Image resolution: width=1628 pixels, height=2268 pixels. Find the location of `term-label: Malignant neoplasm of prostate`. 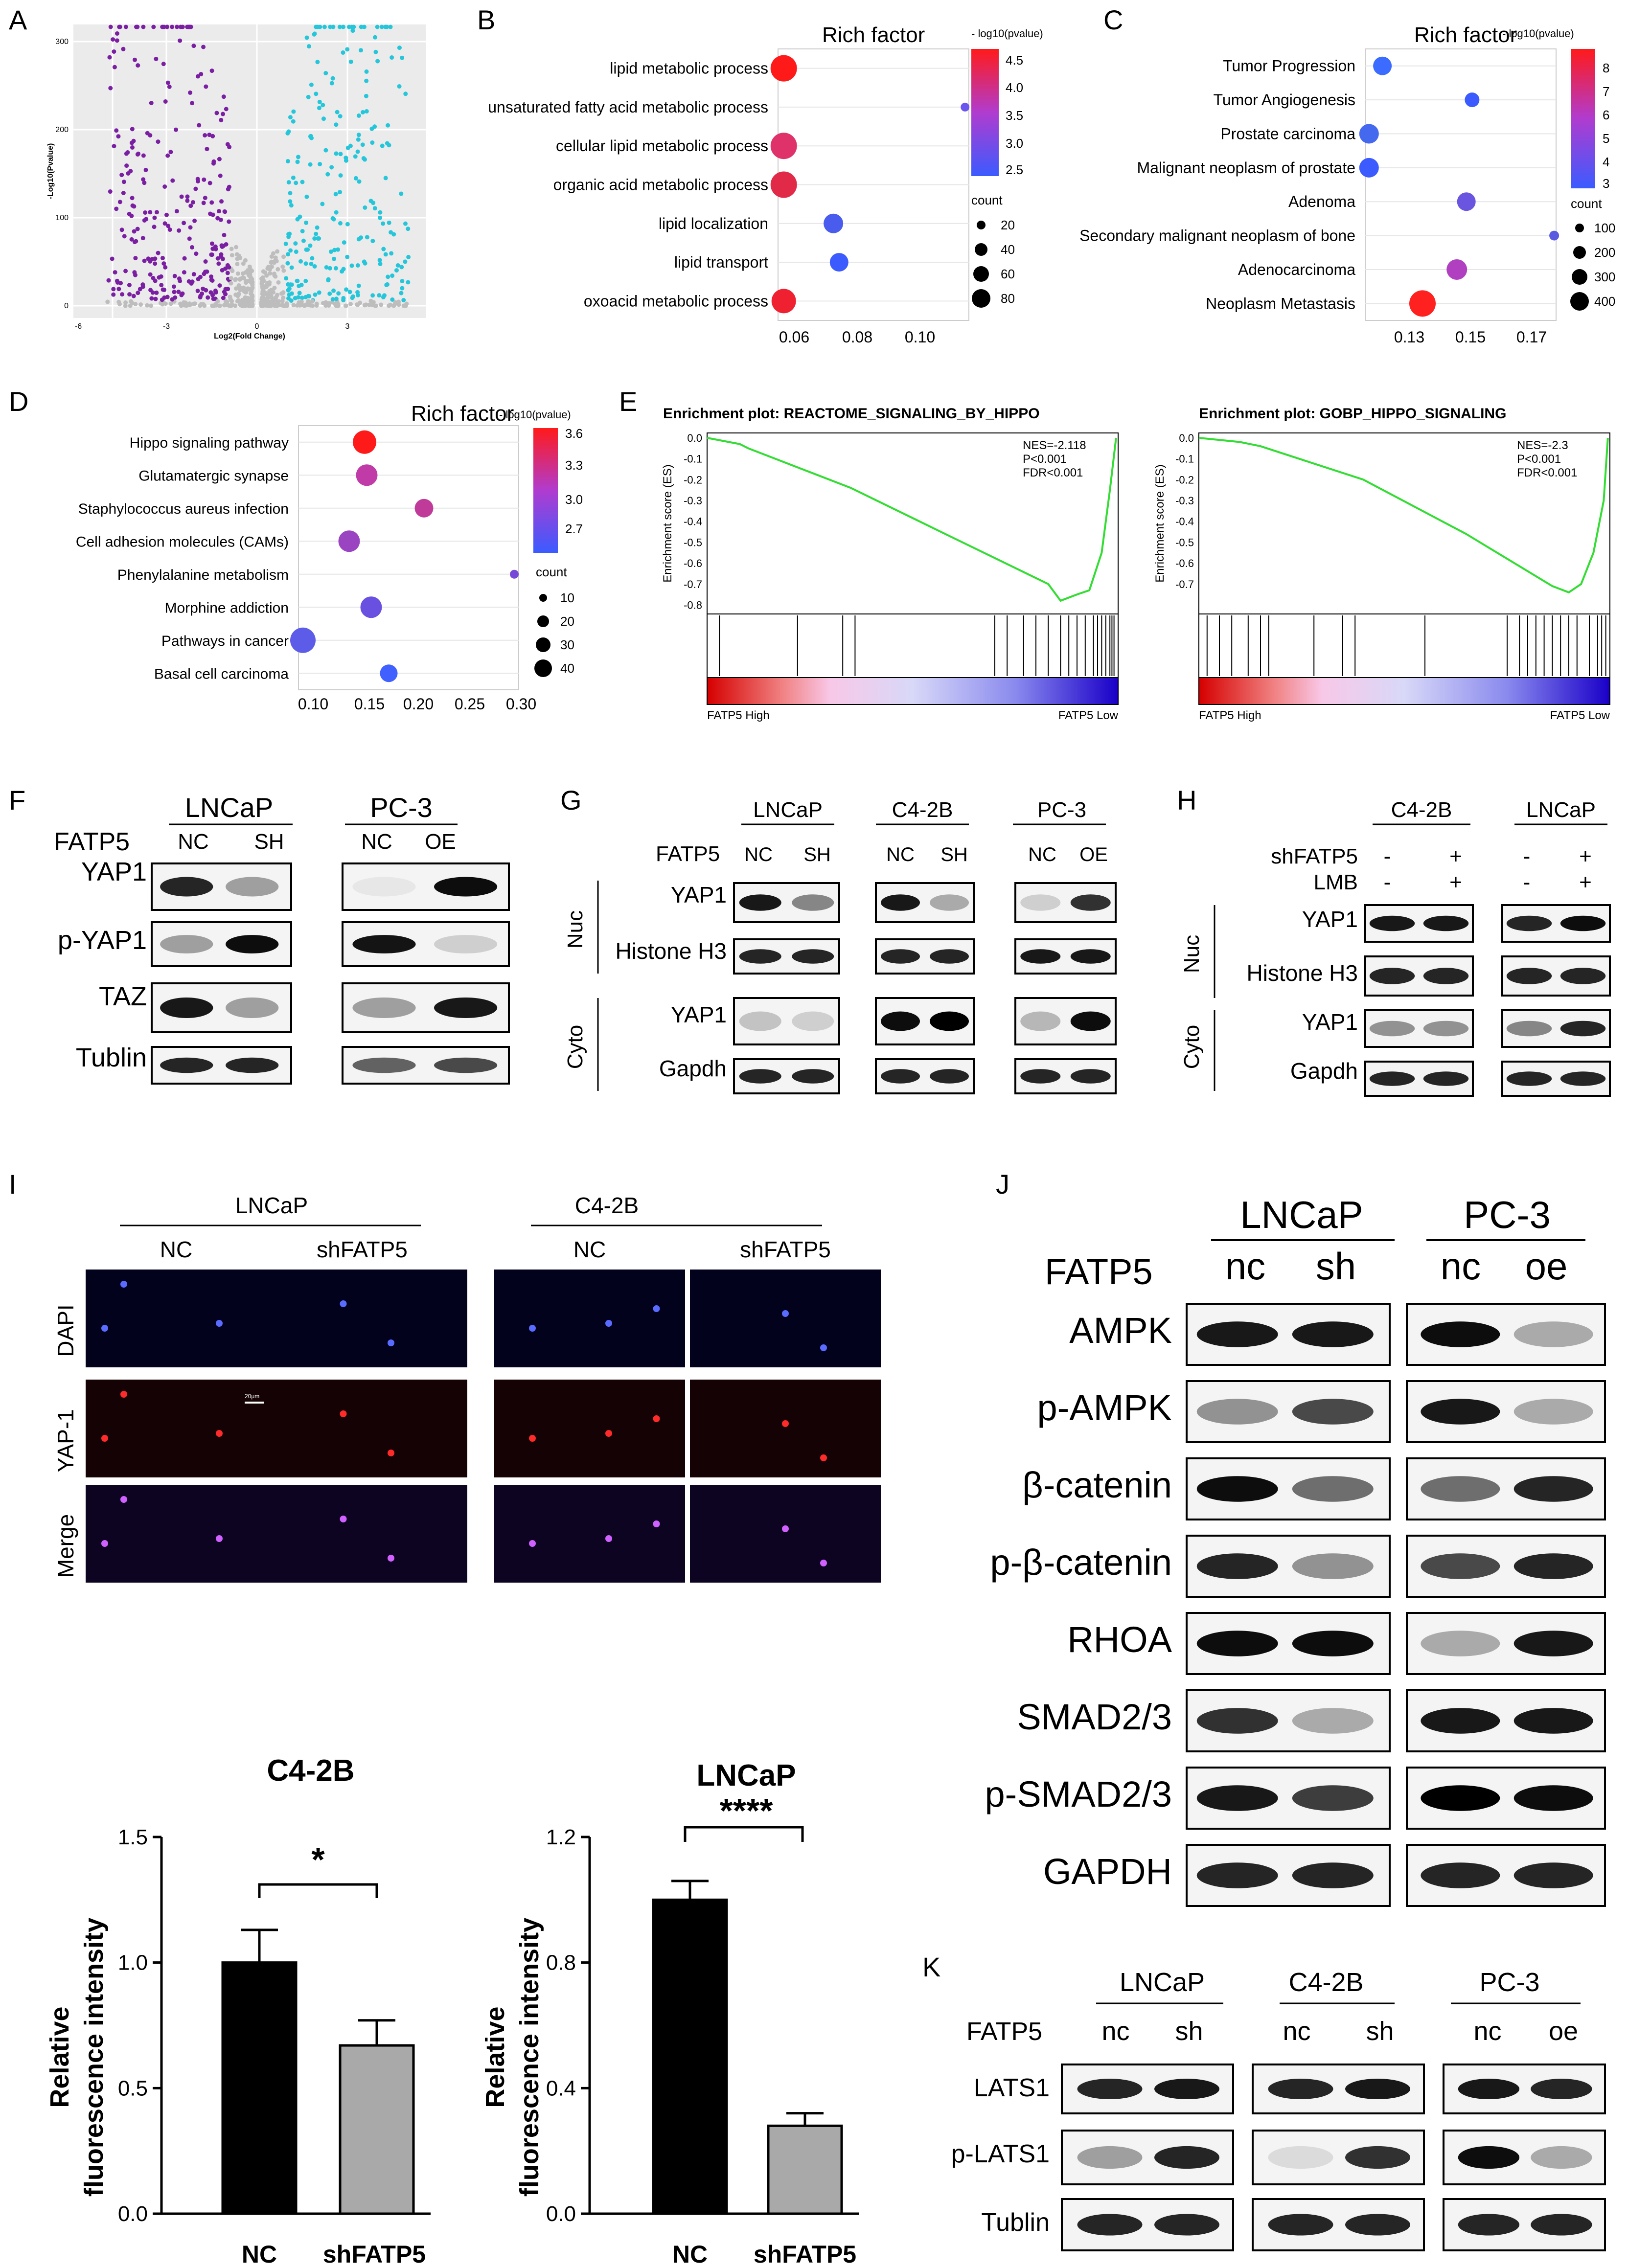

term-label: Malignant neoplasm of prostate is located at coordinates (1246, 168).